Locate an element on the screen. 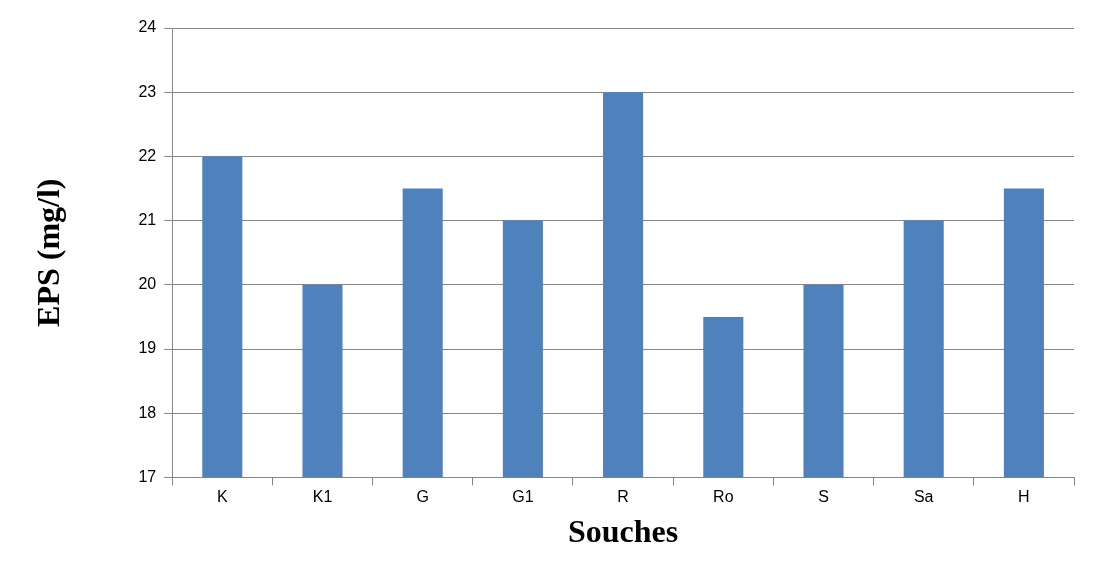  y-tick-label: 24 is located at coordinates (147, 27).